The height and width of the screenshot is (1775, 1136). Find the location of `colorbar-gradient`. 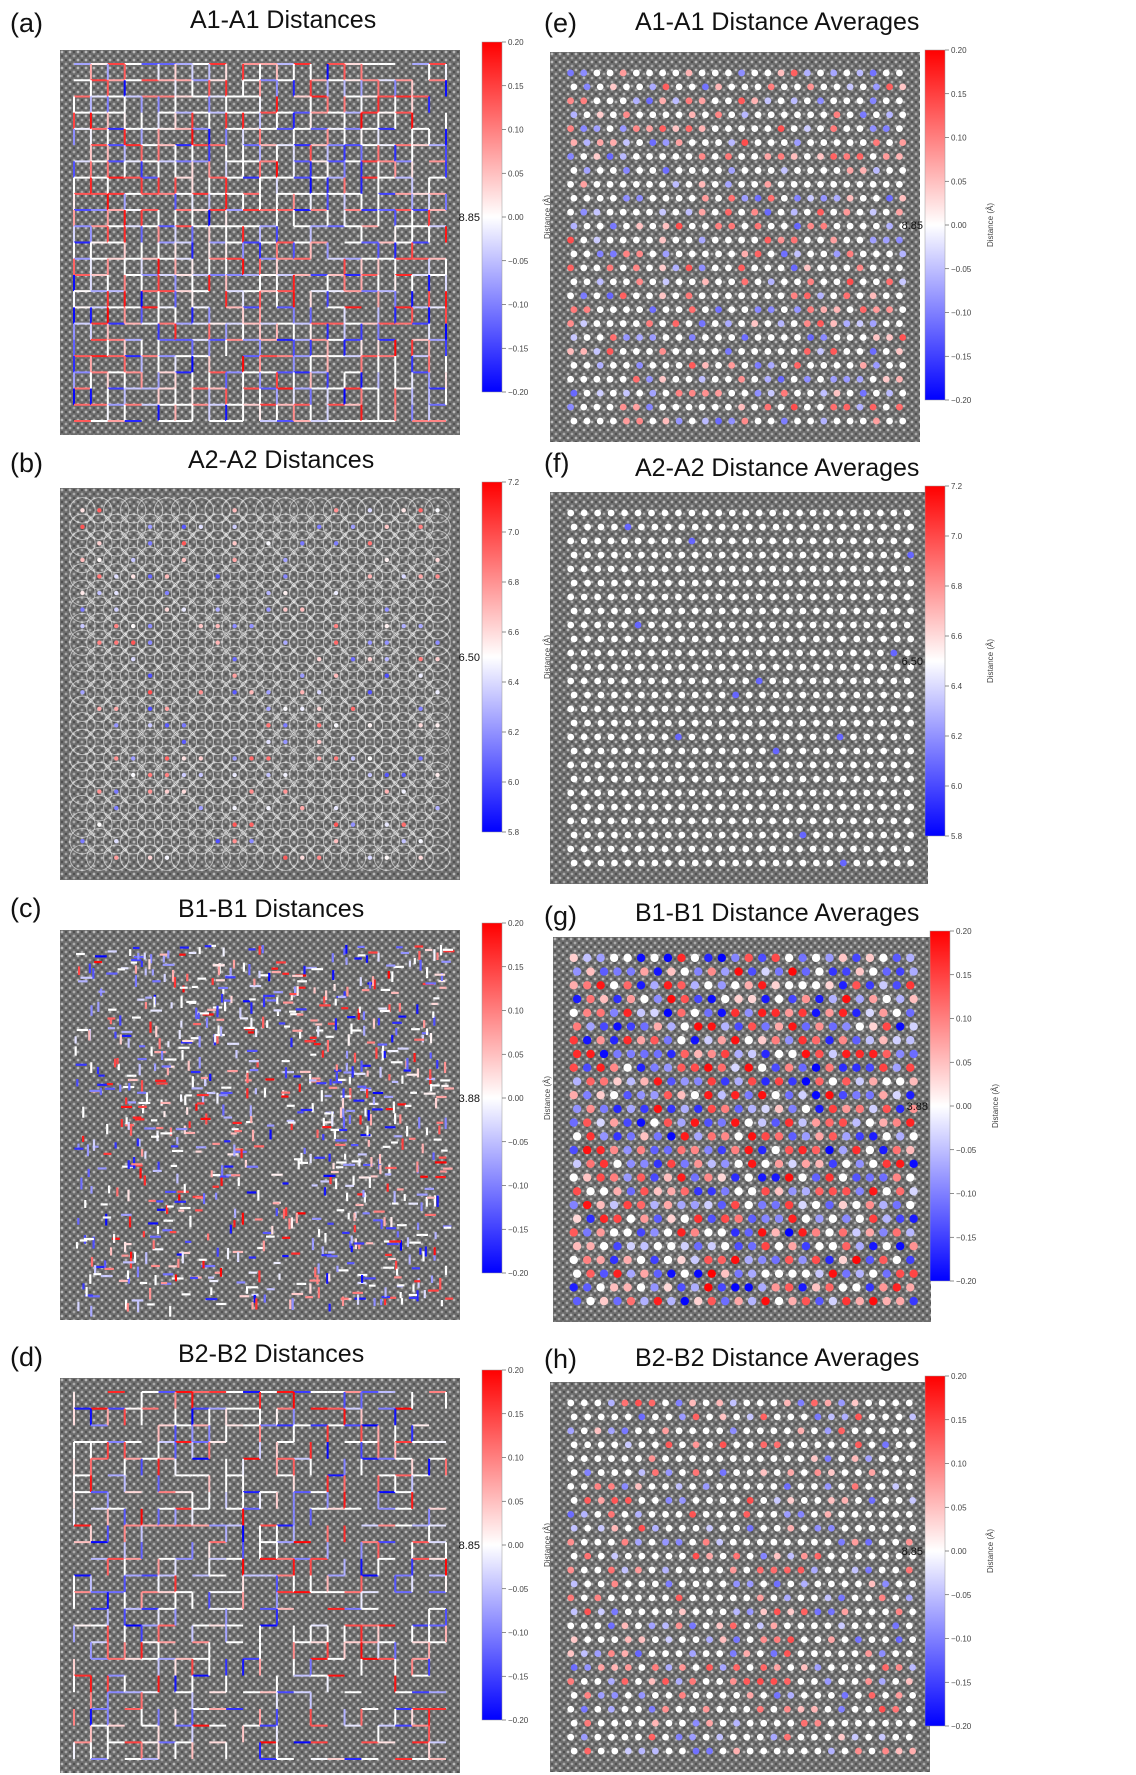

colorbar-gradient is located at coordinates (492, 657).